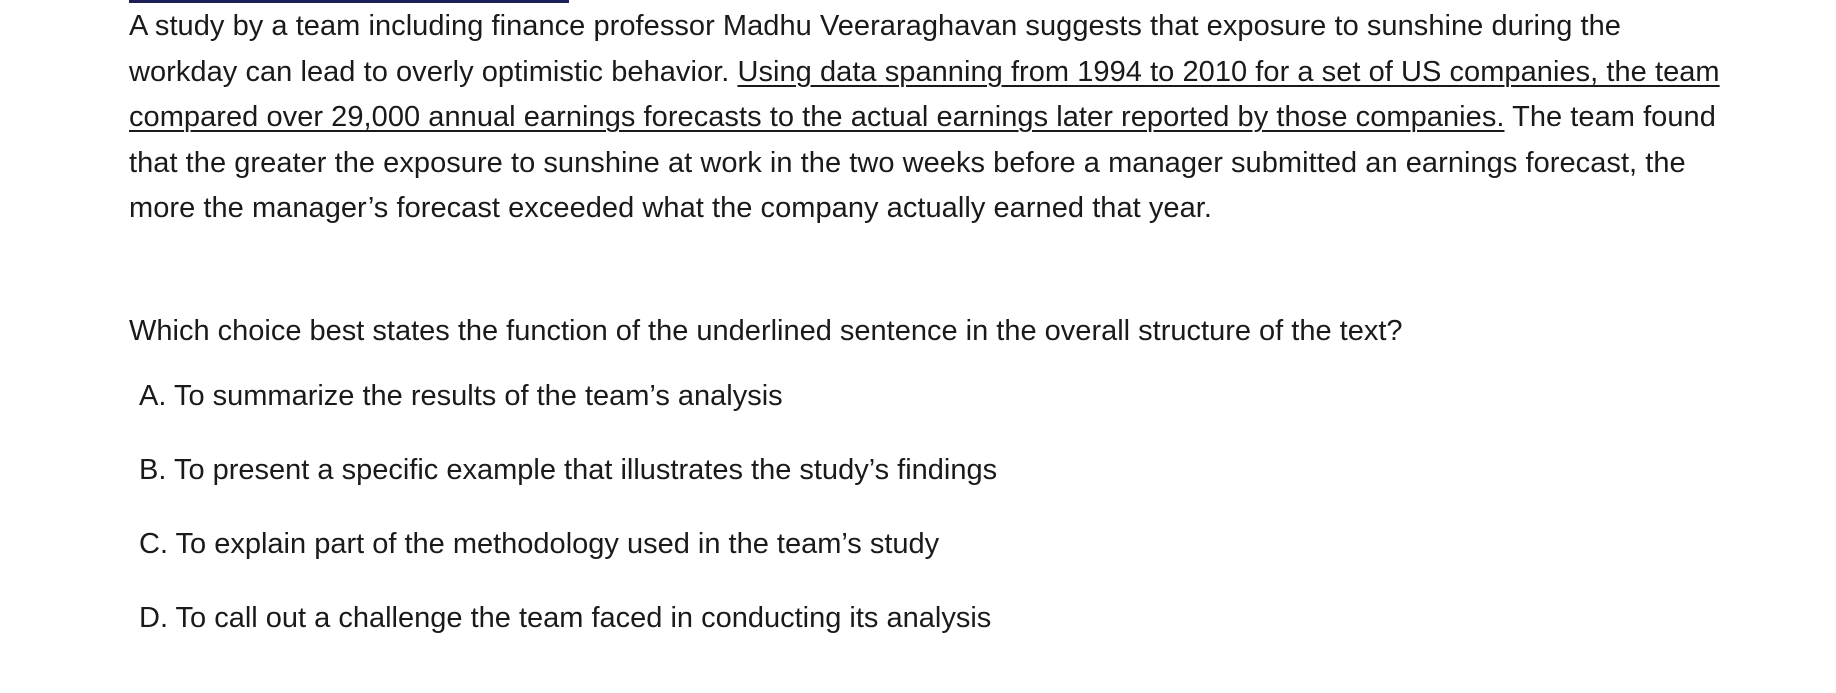 The image size is (1836, 693). I want to click on choice-letter: C., so click(153, 544).